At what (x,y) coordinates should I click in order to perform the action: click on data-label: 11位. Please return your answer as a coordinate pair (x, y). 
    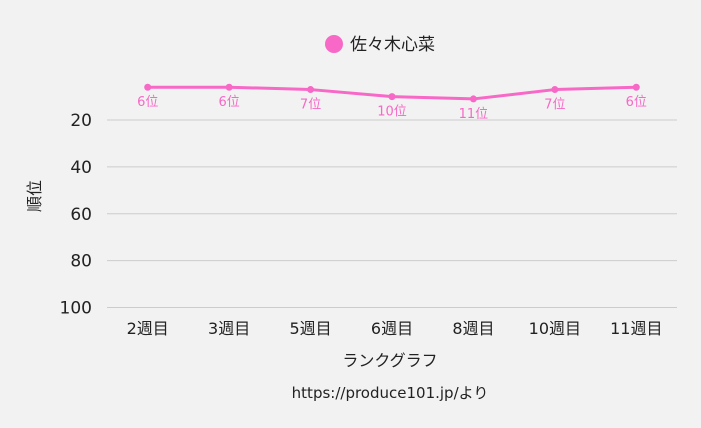
    Looking at the image, I should click on (474, 114).